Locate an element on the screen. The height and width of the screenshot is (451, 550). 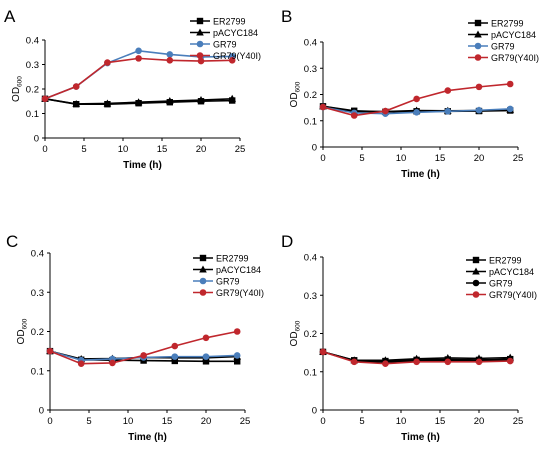
y-axis-label-main: OD is located at coordinates (21, 336).